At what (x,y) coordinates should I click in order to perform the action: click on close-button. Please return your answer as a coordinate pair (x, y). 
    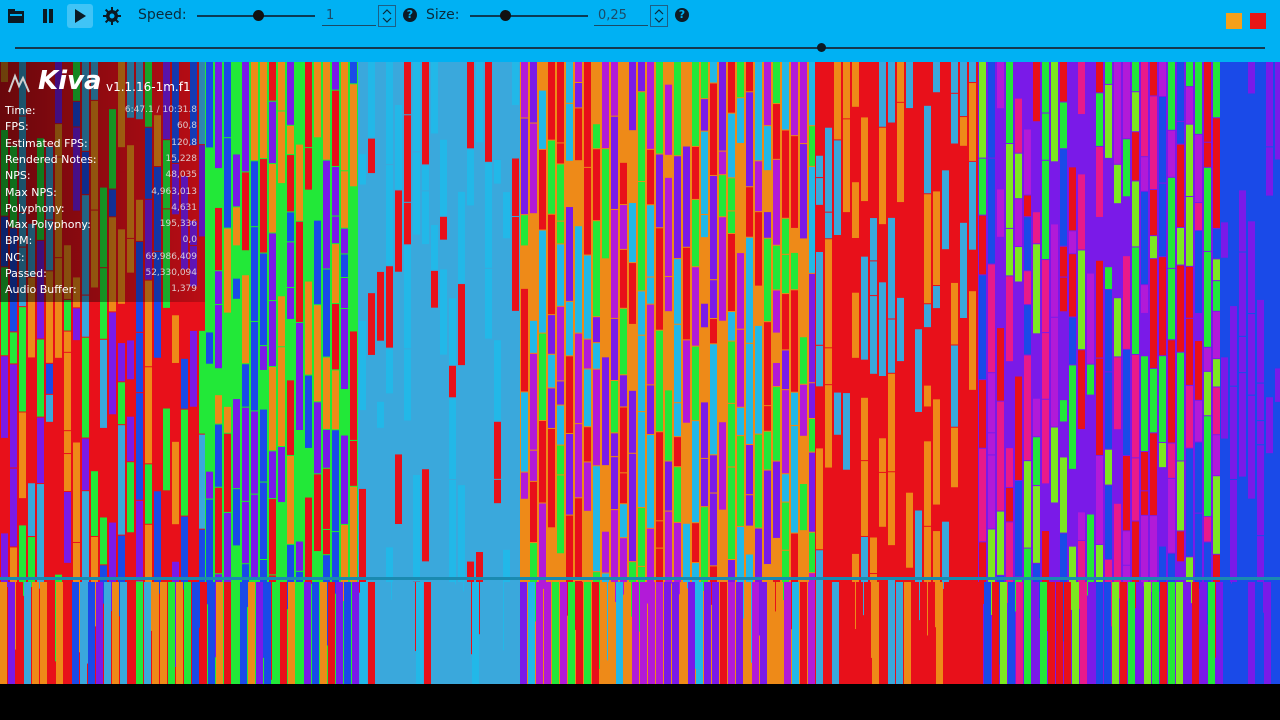
    Looking at the image, I should click on (1258, 21).